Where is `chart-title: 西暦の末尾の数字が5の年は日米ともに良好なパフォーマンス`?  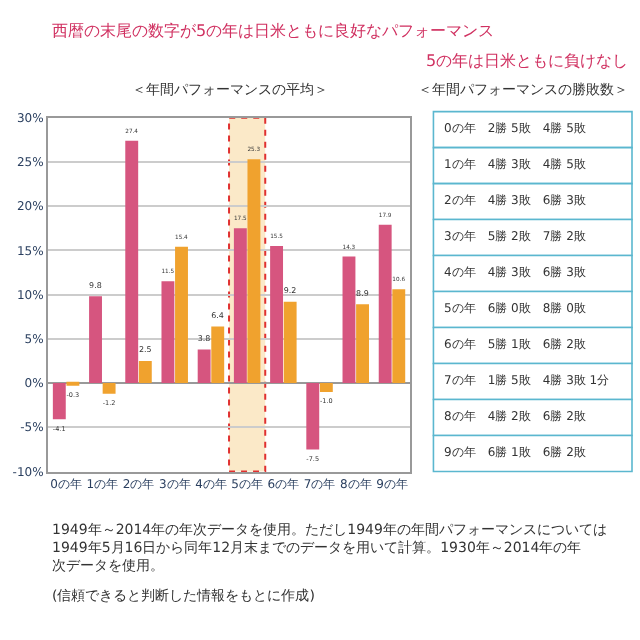
chart-title: 西暦の末尾の数字が5の年は日米ともに良好なパフォーマンス is located at coordinates (273, 31).